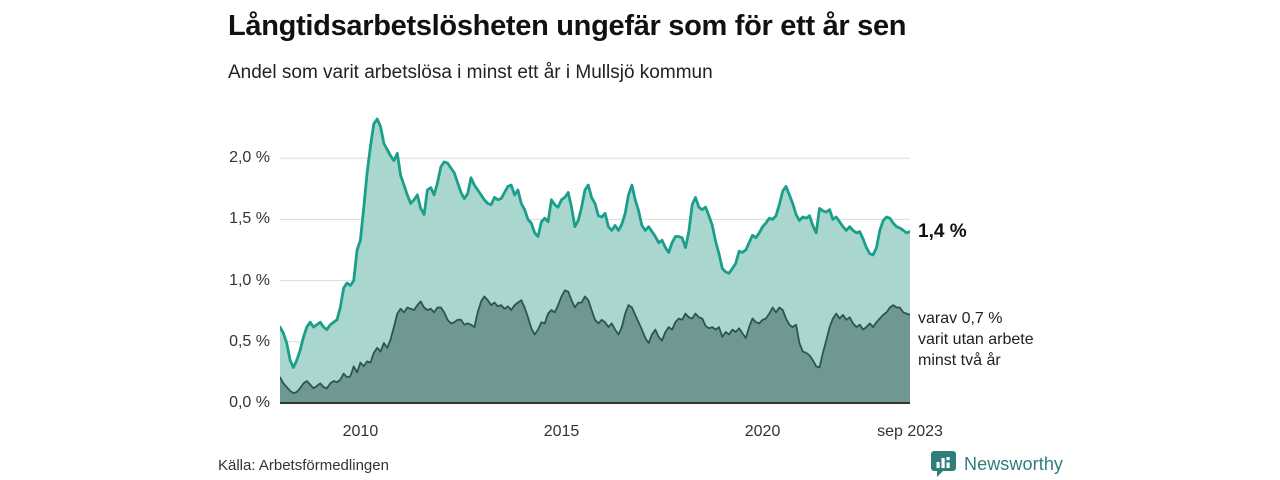 This screenshot has width=1280, height=480. I want to click on bar-chart-speech-bubble-icon, so click(943, 464).